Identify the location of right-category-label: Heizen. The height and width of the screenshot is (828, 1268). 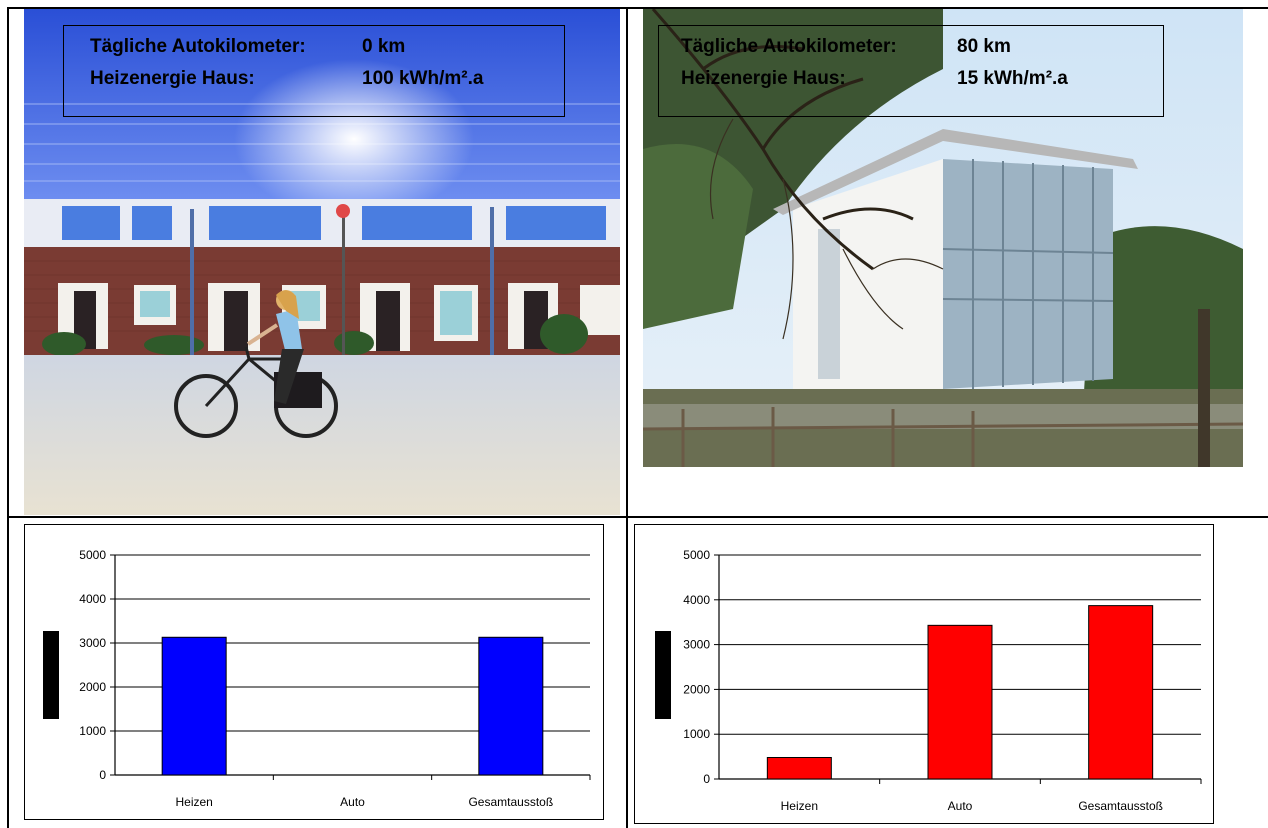
(799, 806).